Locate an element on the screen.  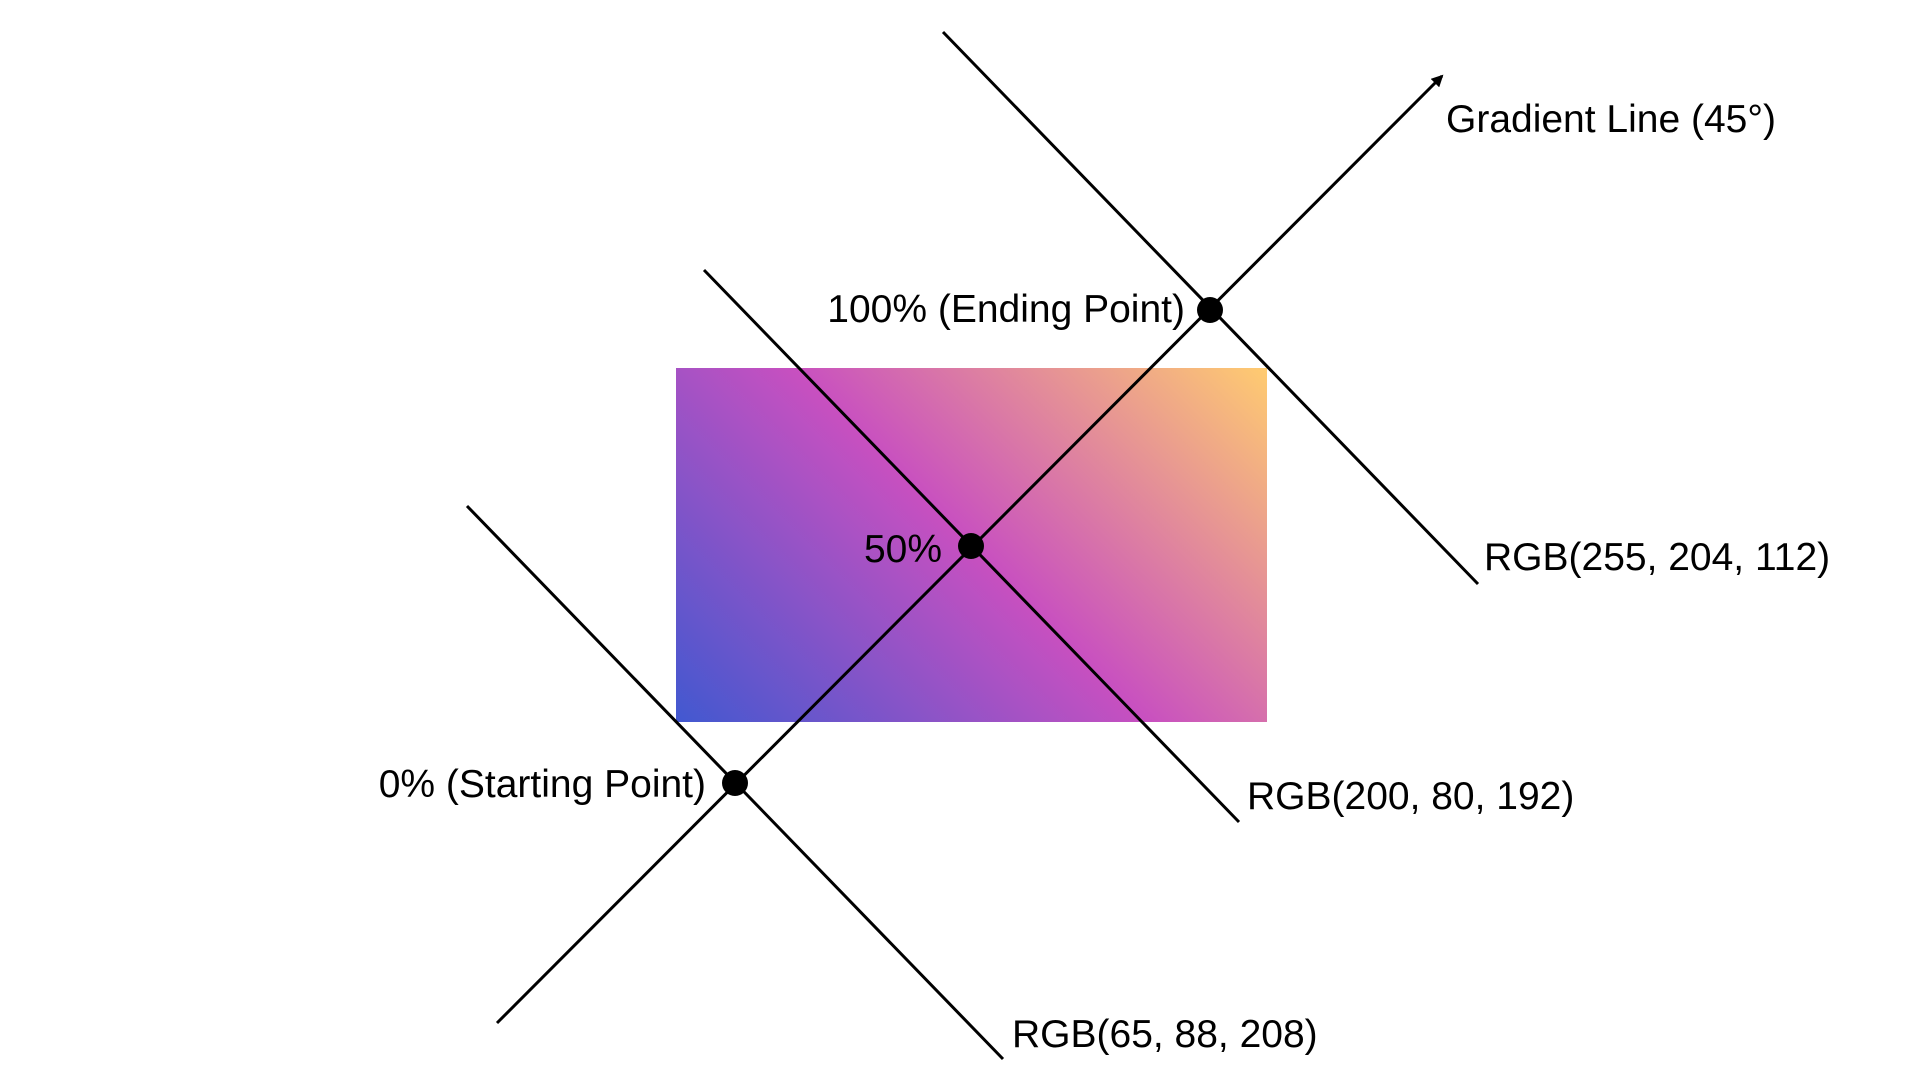
stop-position-label-100: 100% (Ending Point) is located at coordinates (1006, 309).